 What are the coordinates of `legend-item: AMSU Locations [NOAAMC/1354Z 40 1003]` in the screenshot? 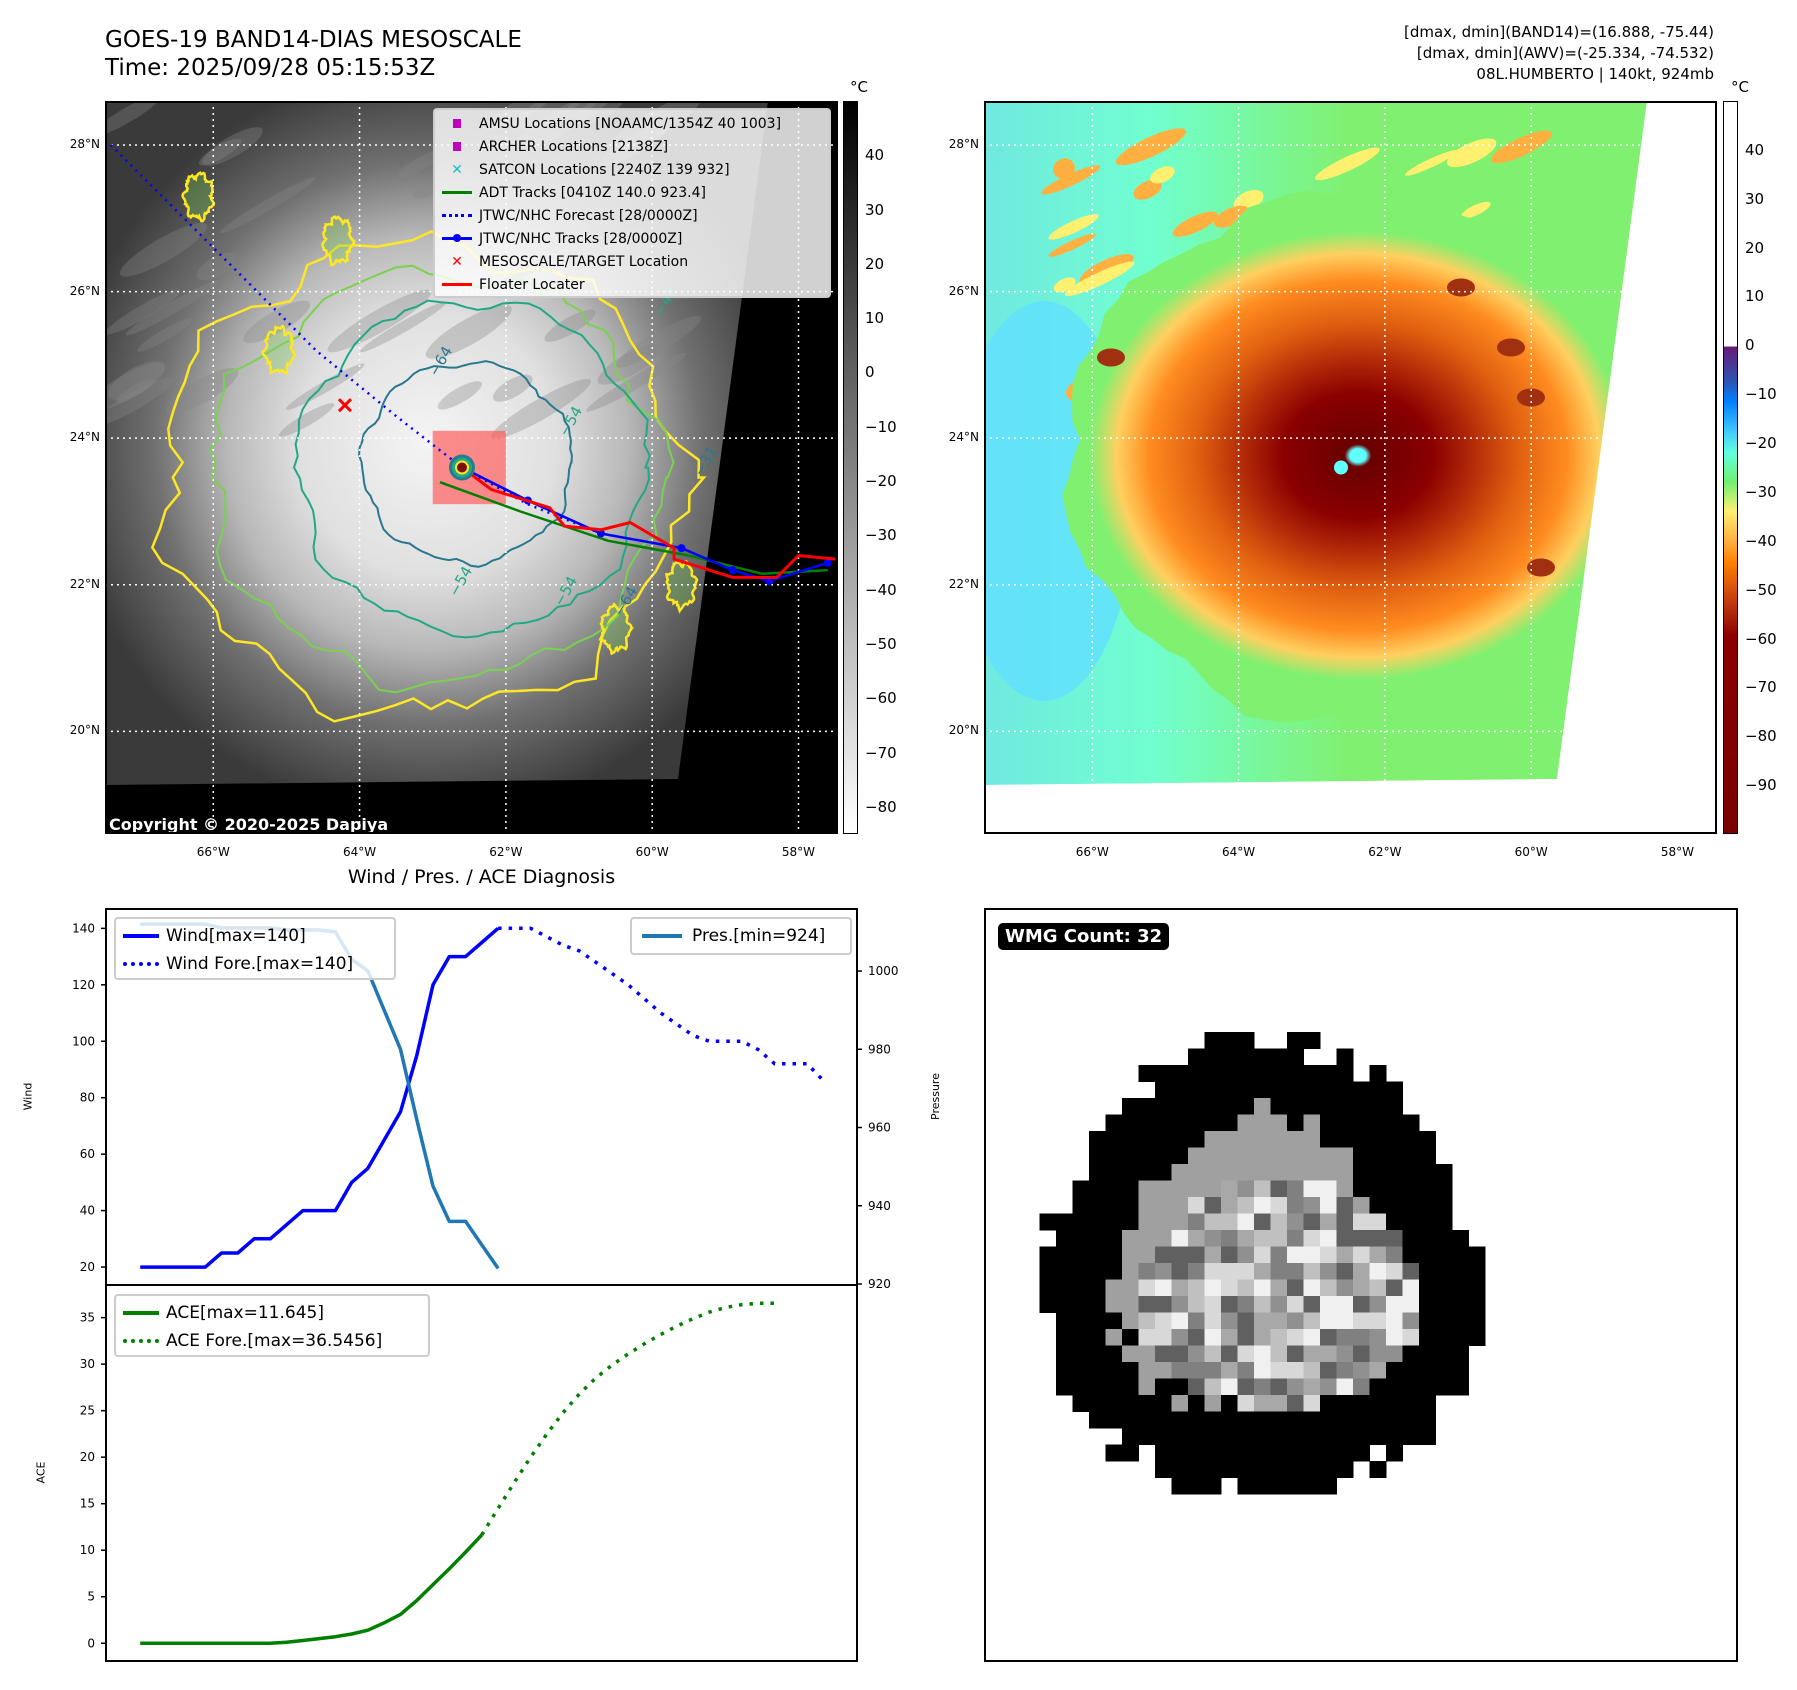 It's located at (632, 123).